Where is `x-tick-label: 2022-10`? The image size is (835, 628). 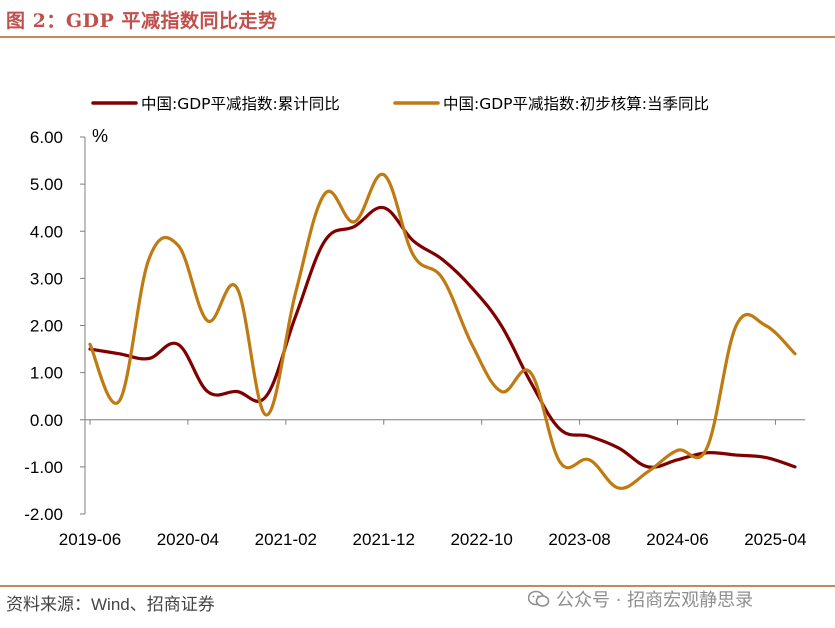
x-tick-label: 2022-10 is located at coordinates (481, 539).